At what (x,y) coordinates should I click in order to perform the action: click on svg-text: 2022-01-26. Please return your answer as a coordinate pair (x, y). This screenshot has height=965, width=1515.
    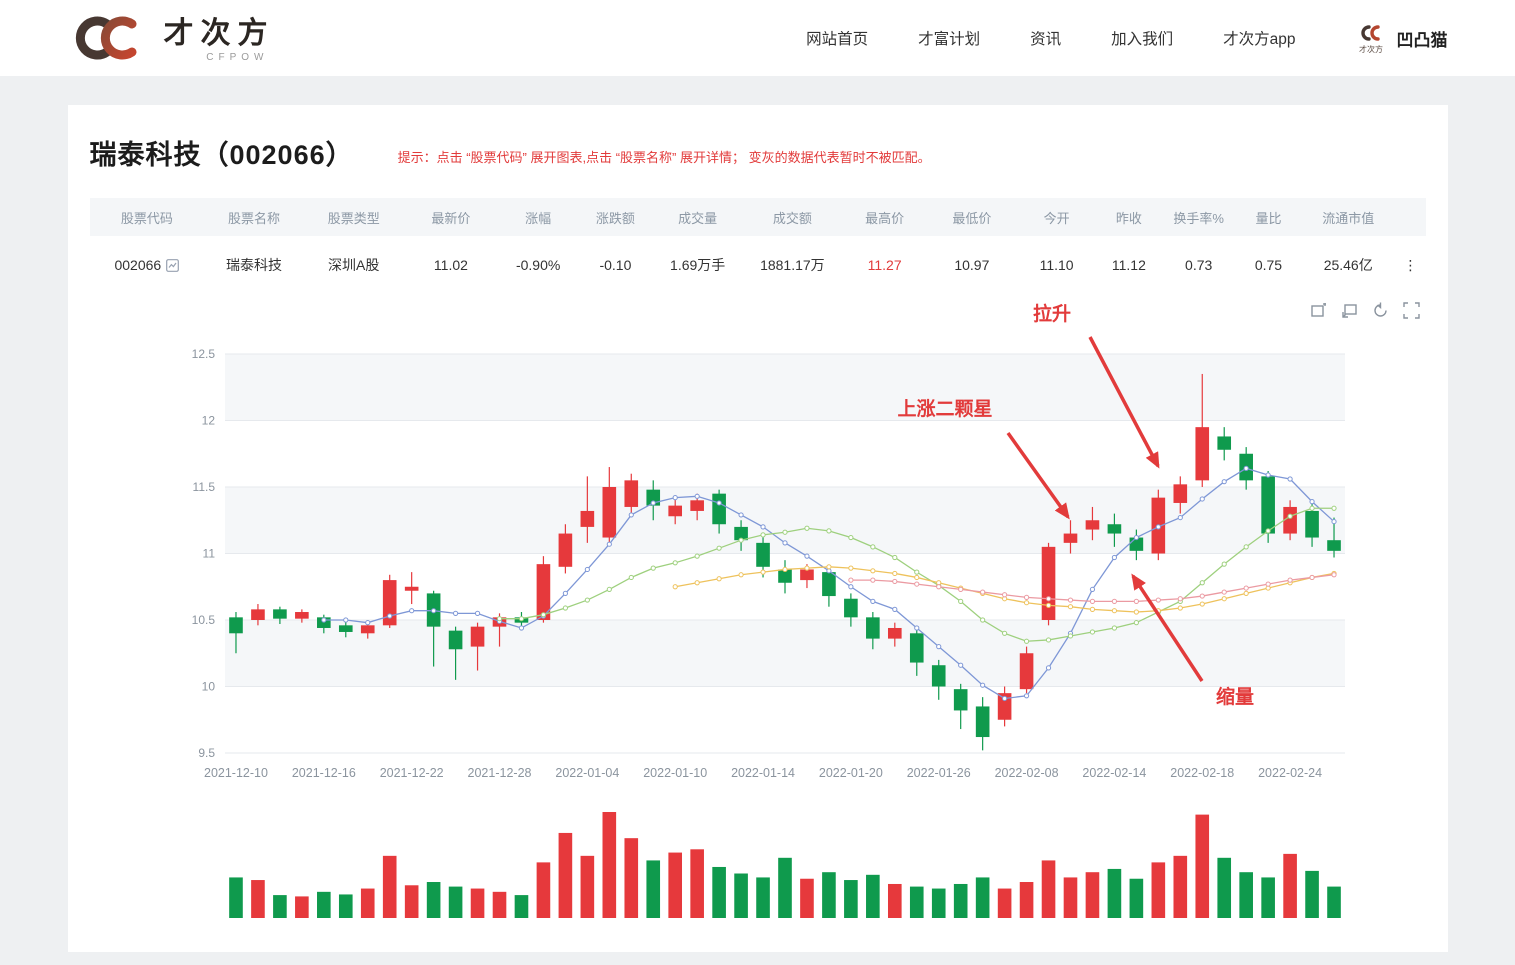
    Looking at the image, I should click on (938, 773).